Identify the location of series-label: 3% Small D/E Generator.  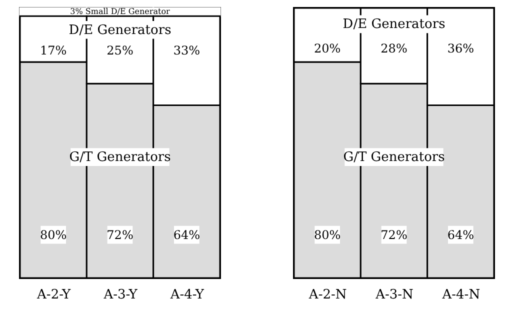
(120, 11).